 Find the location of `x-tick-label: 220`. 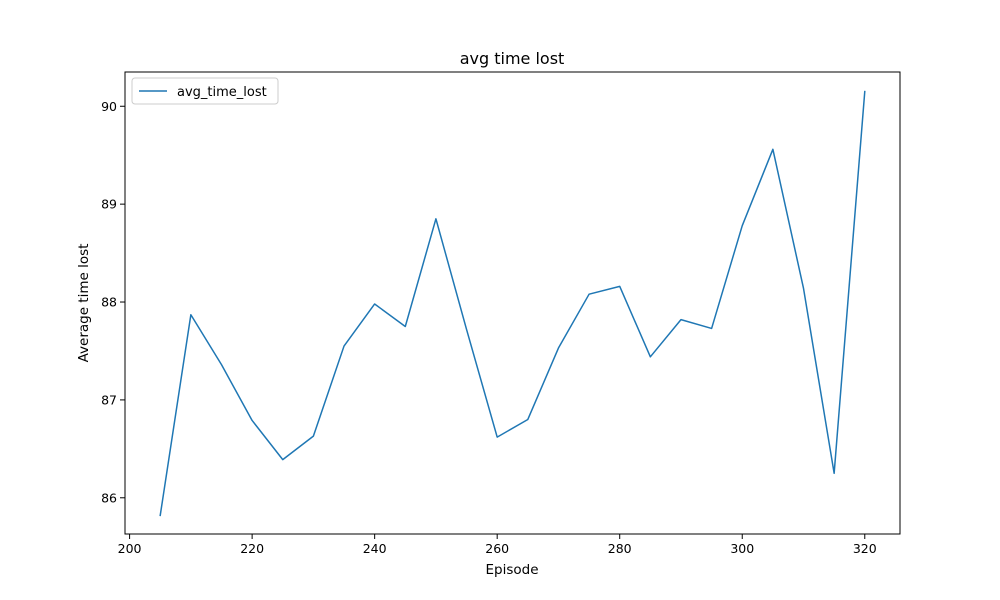

x-tick-label: 220 is located at coordinates (252, 548).